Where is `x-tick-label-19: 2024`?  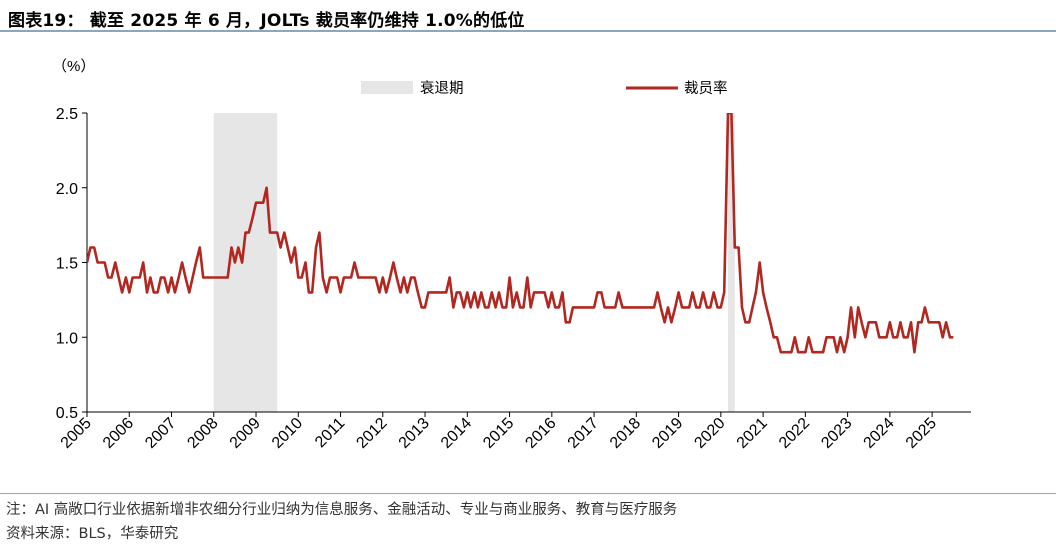 x-tick-label-19: 2024 is located at coordinates (879, 433).